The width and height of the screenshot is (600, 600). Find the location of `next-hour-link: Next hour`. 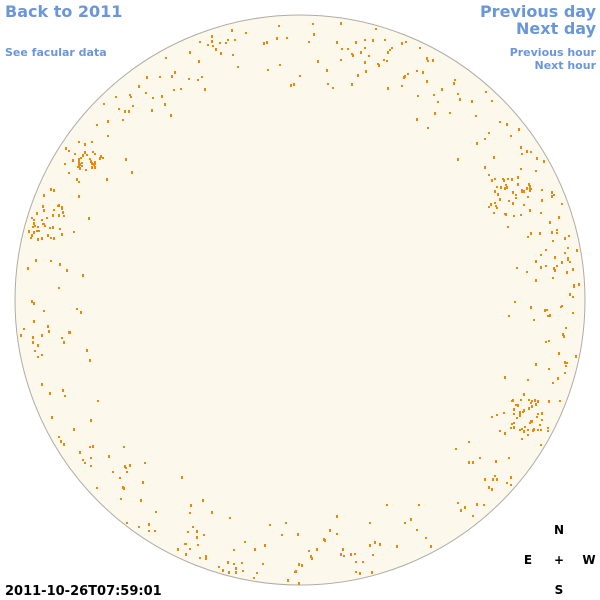

next-hour-link: Next hour is located at coordinates (566, 65).